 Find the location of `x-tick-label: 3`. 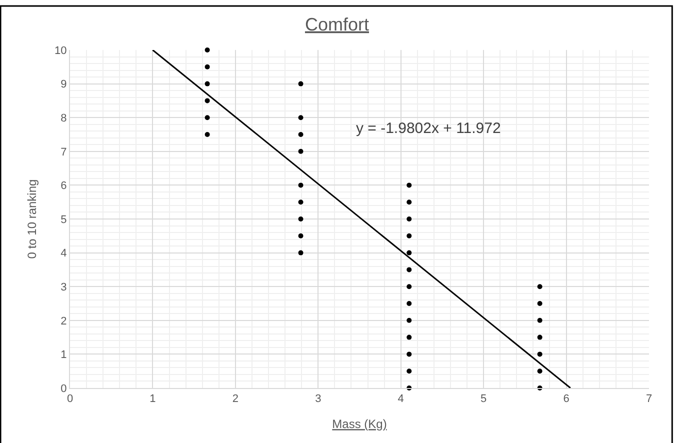

x-tick-label: 3 is located at coordinates (318, 399).